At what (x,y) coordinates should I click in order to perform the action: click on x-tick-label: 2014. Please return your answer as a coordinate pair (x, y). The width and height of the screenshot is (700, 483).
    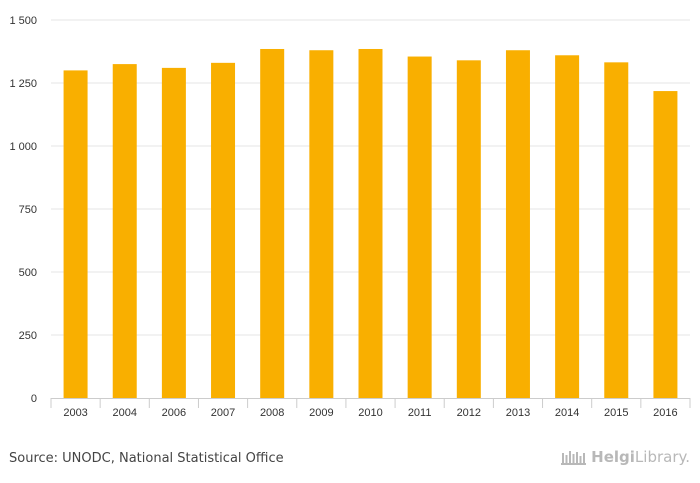
    Looking at the image, I should click on (567, 413).